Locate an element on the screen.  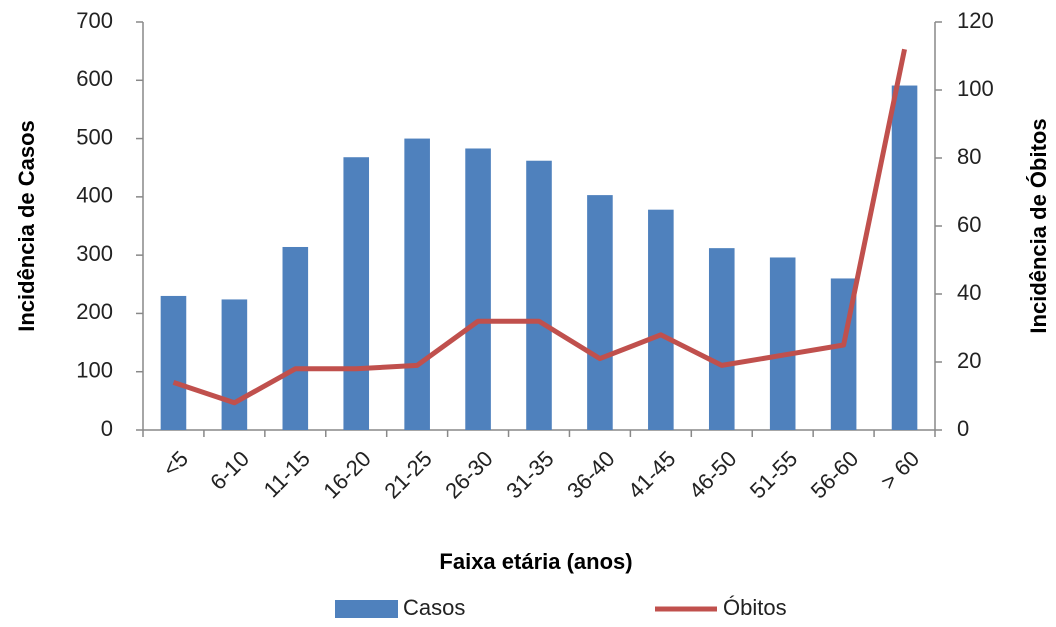
x-tick-label: 6-10 is located at coordinates (229, 470).